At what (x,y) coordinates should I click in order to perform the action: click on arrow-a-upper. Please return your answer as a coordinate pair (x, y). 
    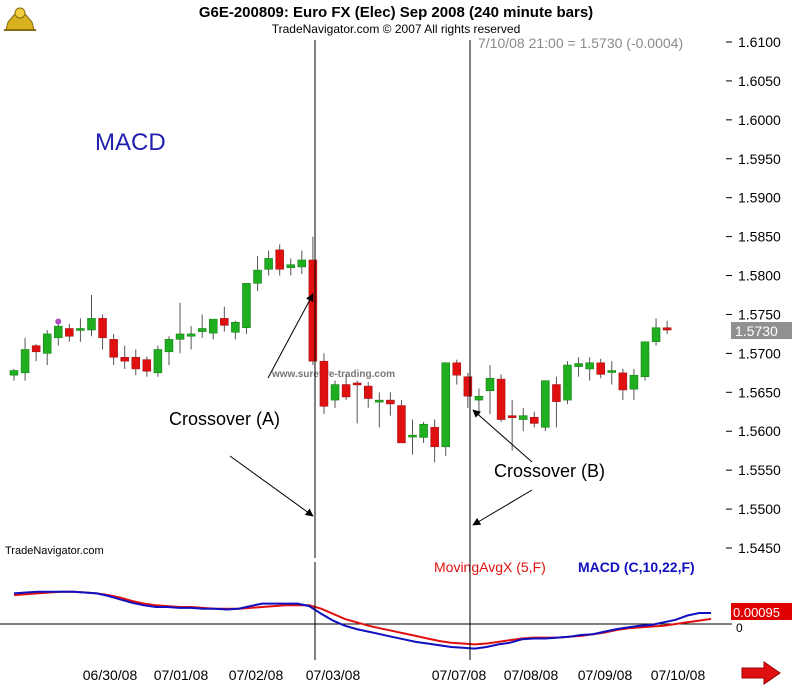
    Looking at the image, I should click on (290, 336).